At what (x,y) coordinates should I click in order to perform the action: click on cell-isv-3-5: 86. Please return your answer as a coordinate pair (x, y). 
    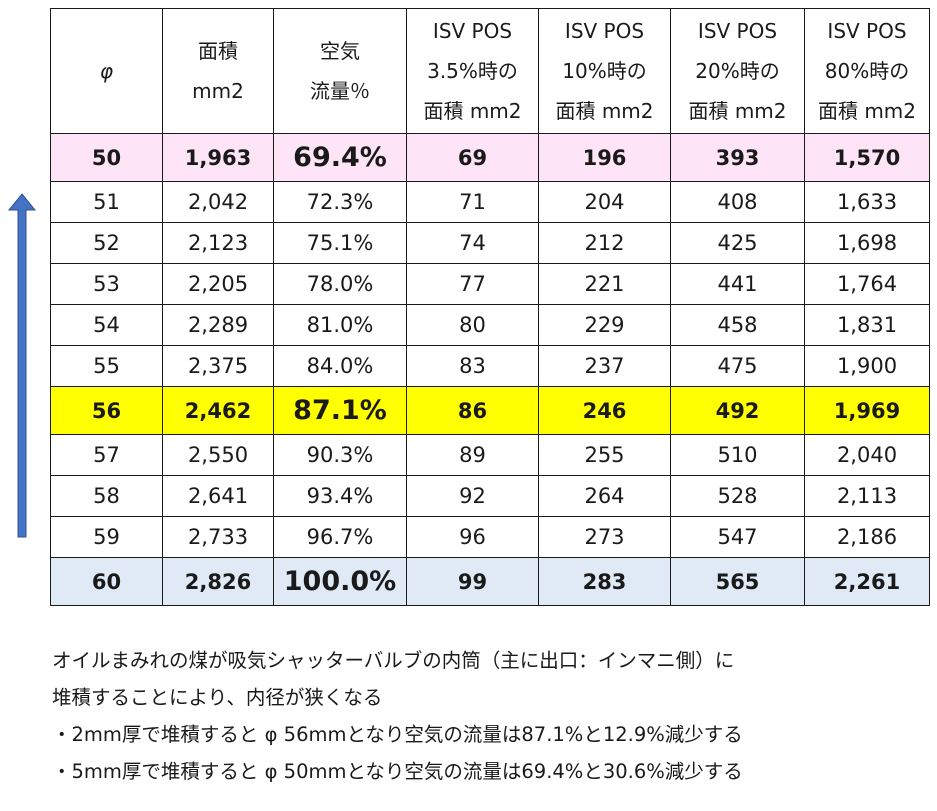
    Looking at the image, I should click on (472, 410).